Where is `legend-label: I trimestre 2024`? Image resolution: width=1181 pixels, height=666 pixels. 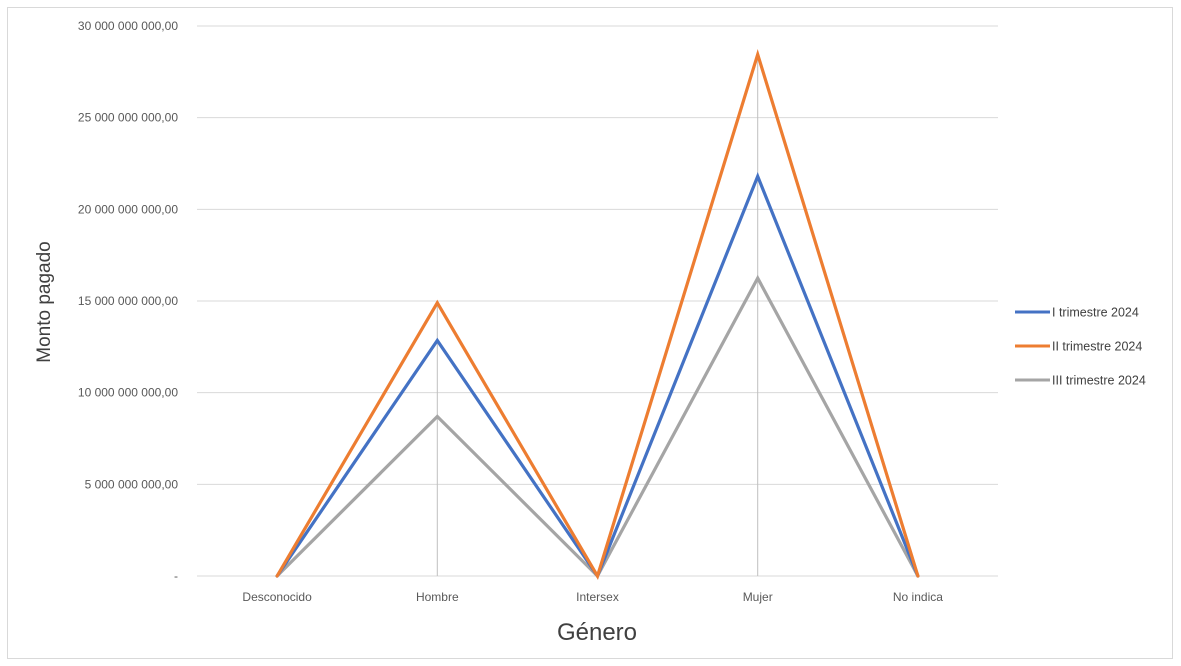
legend-label: I trimestre 2024 is located at coordinates (1095, 313).